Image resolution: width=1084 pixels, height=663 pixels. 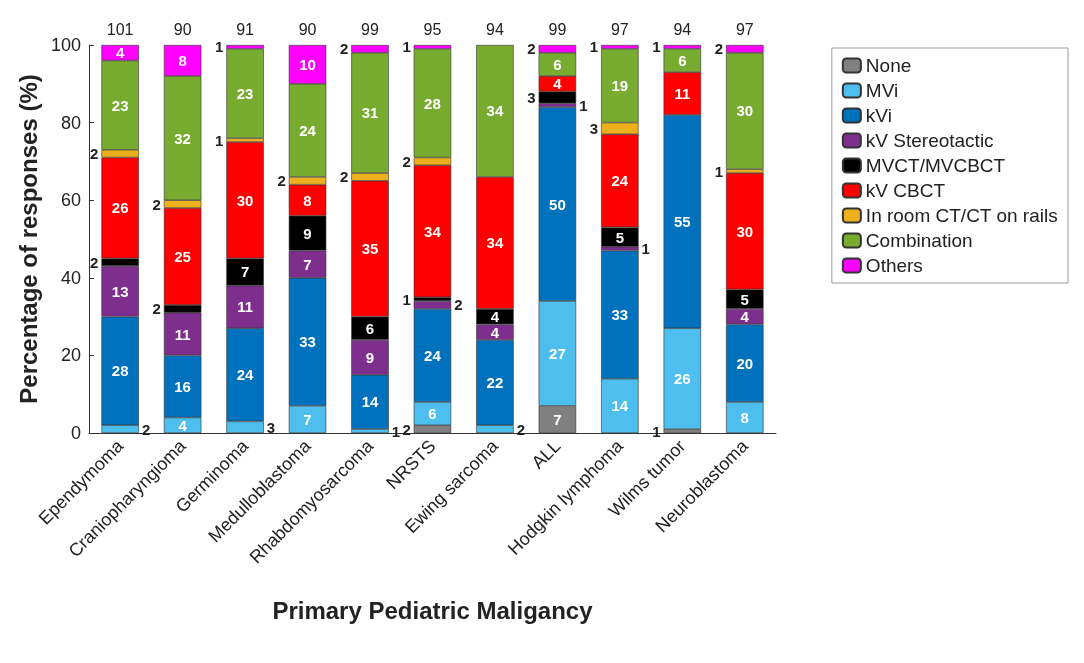 What do you see at coordinates (307, 64) in the screenshot?
I see `data-label: 10` at bounding box center [307, 64].